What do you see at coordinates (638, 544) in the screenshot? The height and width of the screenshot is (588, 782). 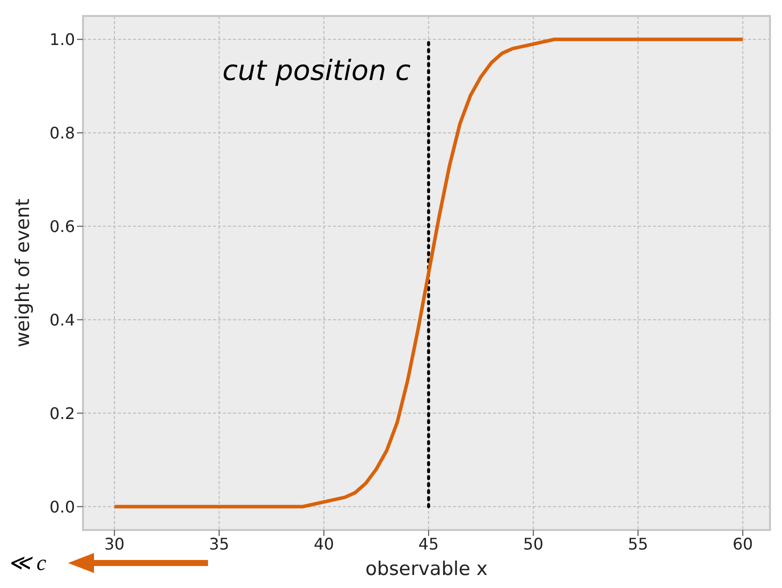 I see `x-tick-label: 55` at bounding box center [638, 544].